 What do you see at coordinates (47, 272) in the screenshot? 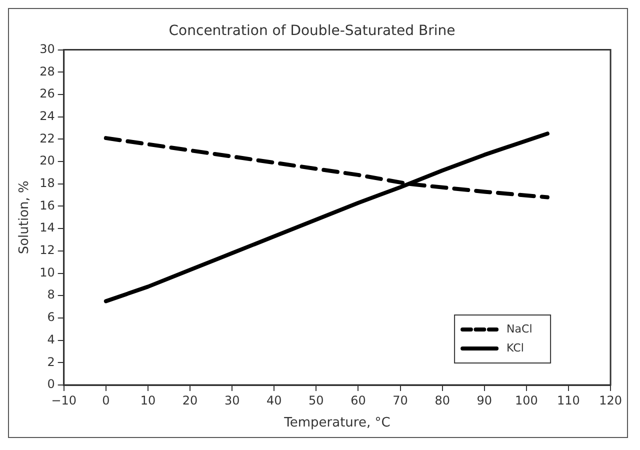
I see `y-tick-label: 10` at bounding box center [47, 272].